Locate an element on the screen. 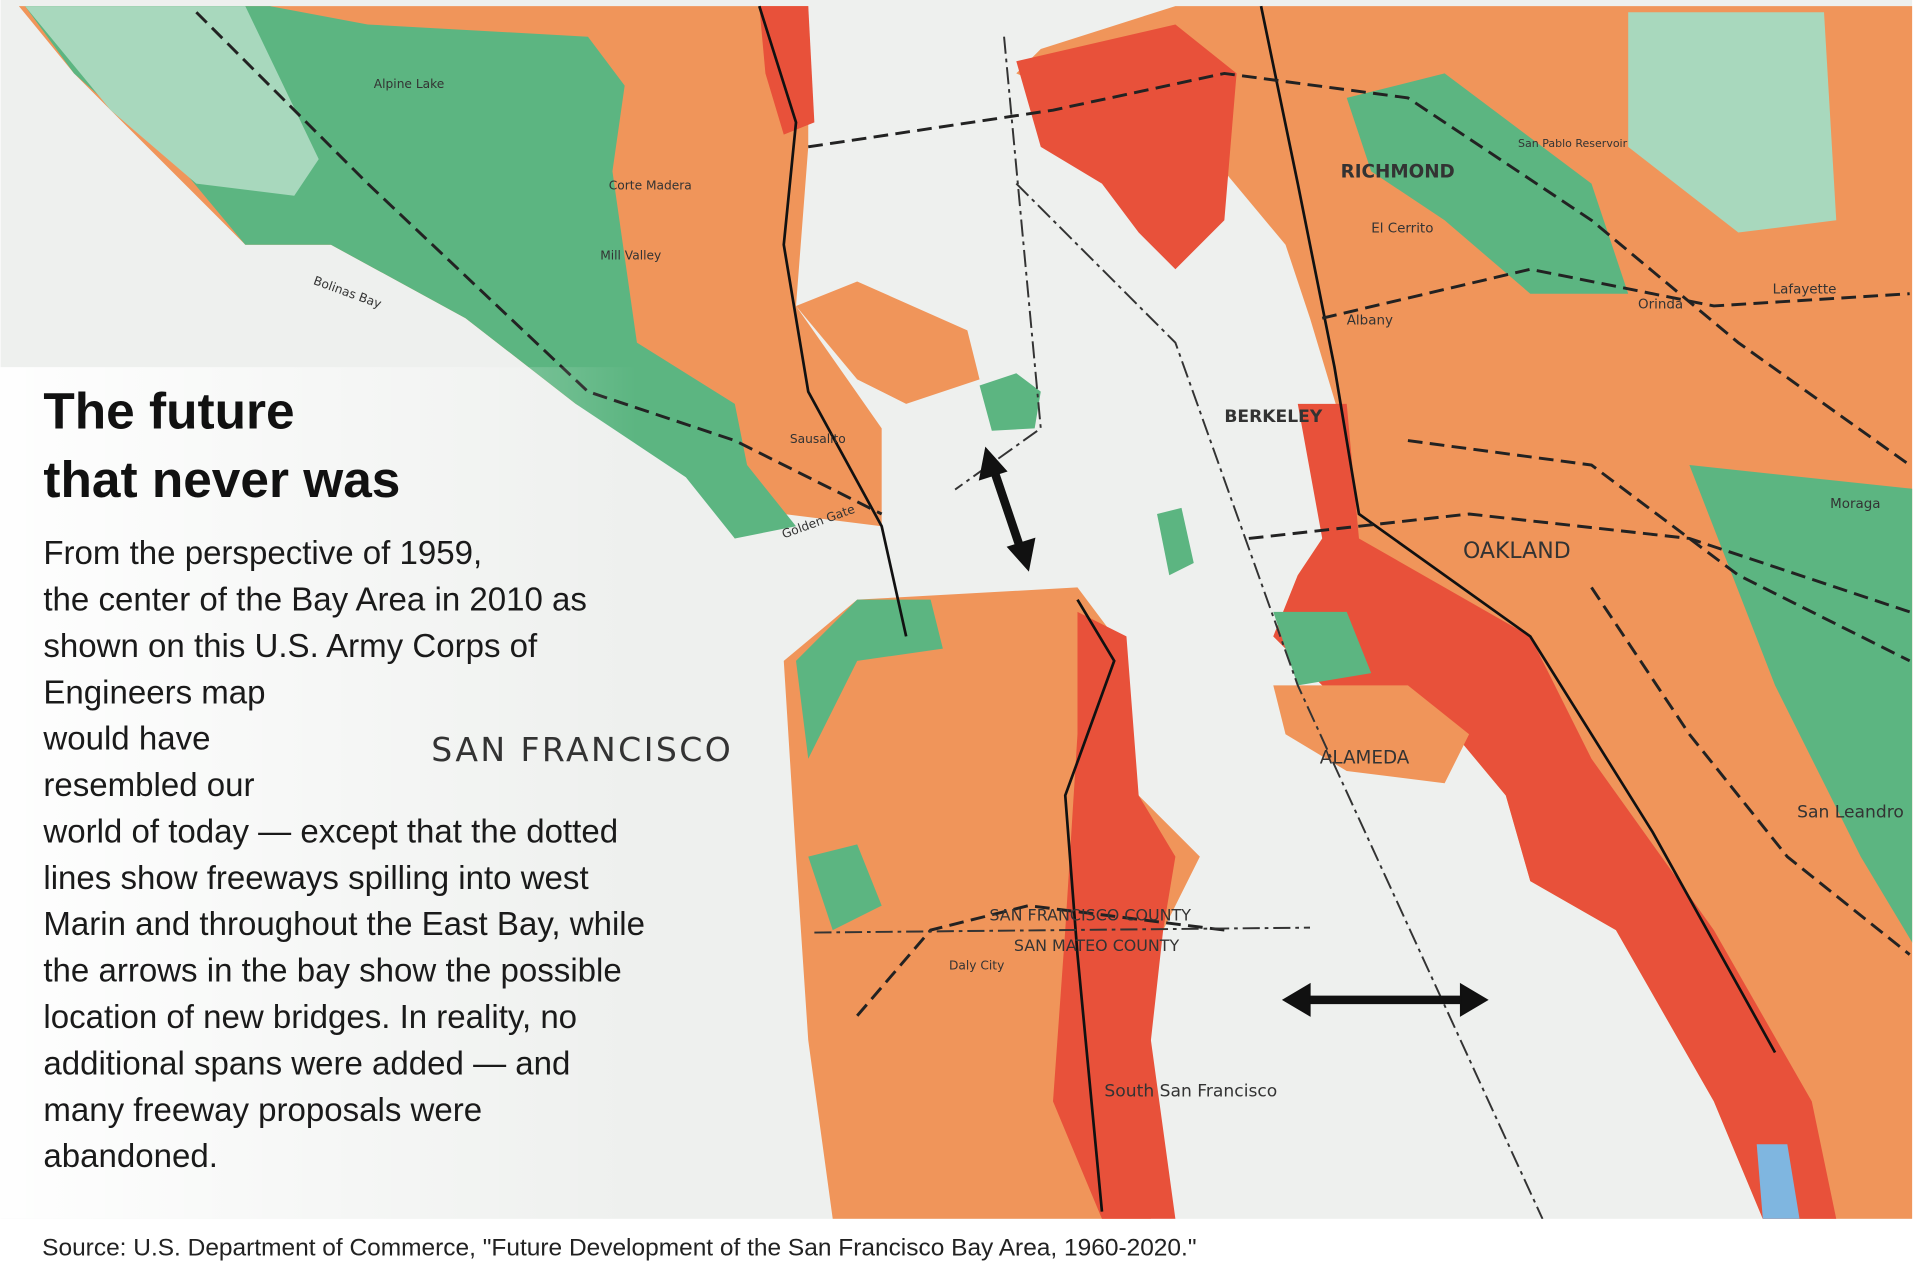  reservoir is located at coordinates (1778, 1181).